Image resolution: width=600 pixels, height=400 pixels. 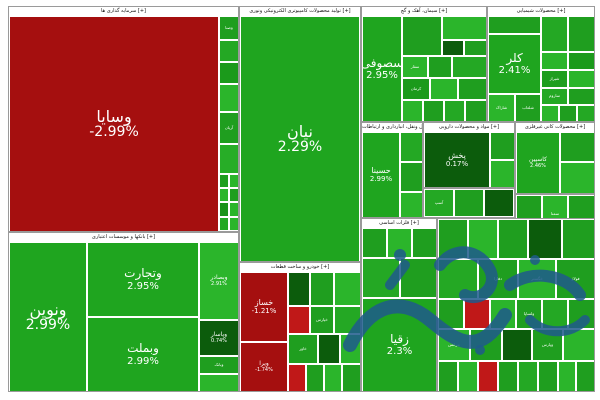 I want to click on tile-small: فولاژ, so click(x=575, y=279).